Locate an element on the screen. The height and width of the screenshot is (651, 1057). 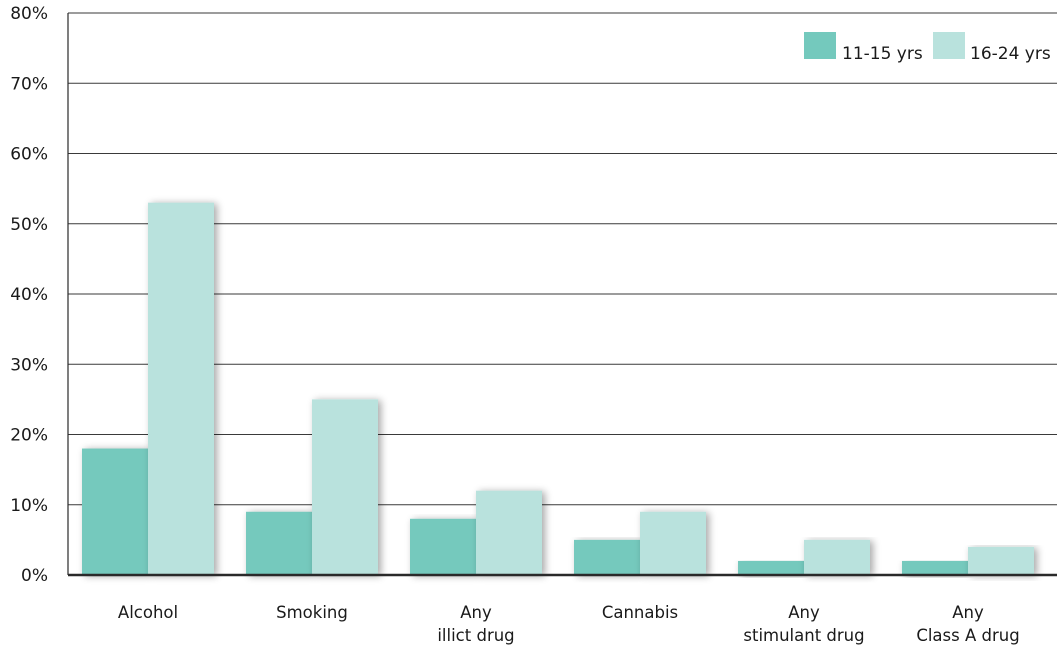
category-label: Smoking is located at coordinates (312, 612).